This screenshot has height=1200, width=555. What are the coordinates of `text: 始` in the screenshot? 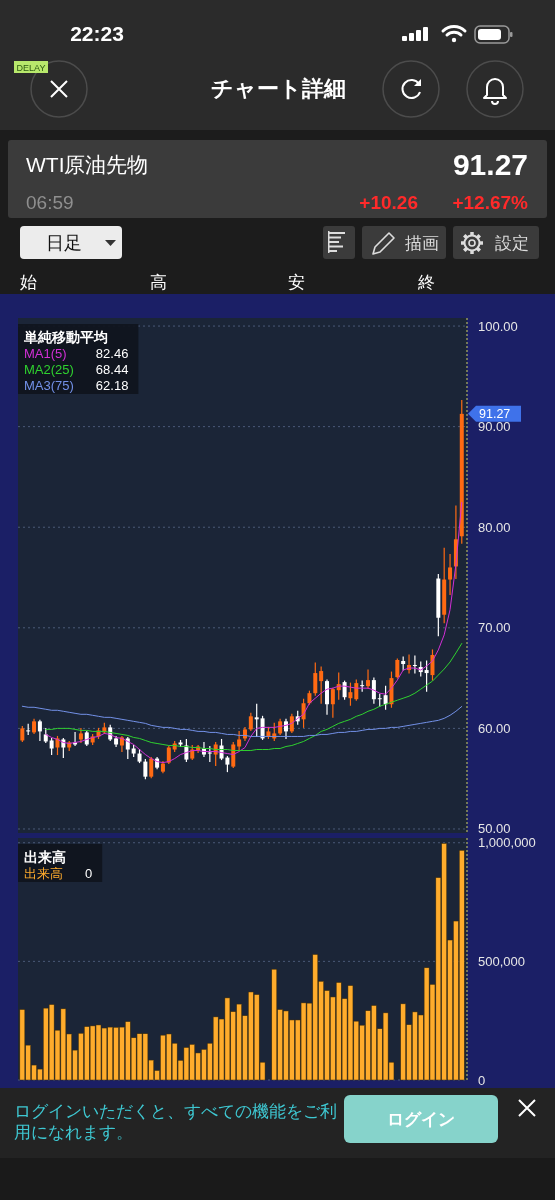 It's located at (28, 282).